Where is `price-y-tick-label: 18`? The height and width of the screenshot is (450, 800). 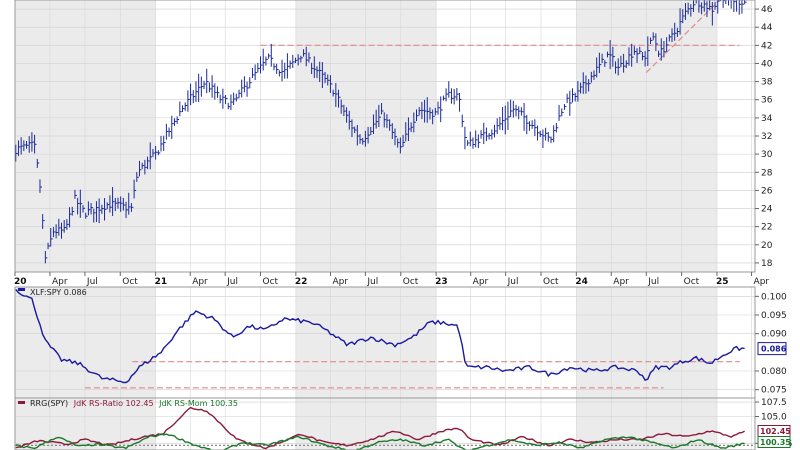
price-y-tick-label: 18 is located at coordinates (767, 264).